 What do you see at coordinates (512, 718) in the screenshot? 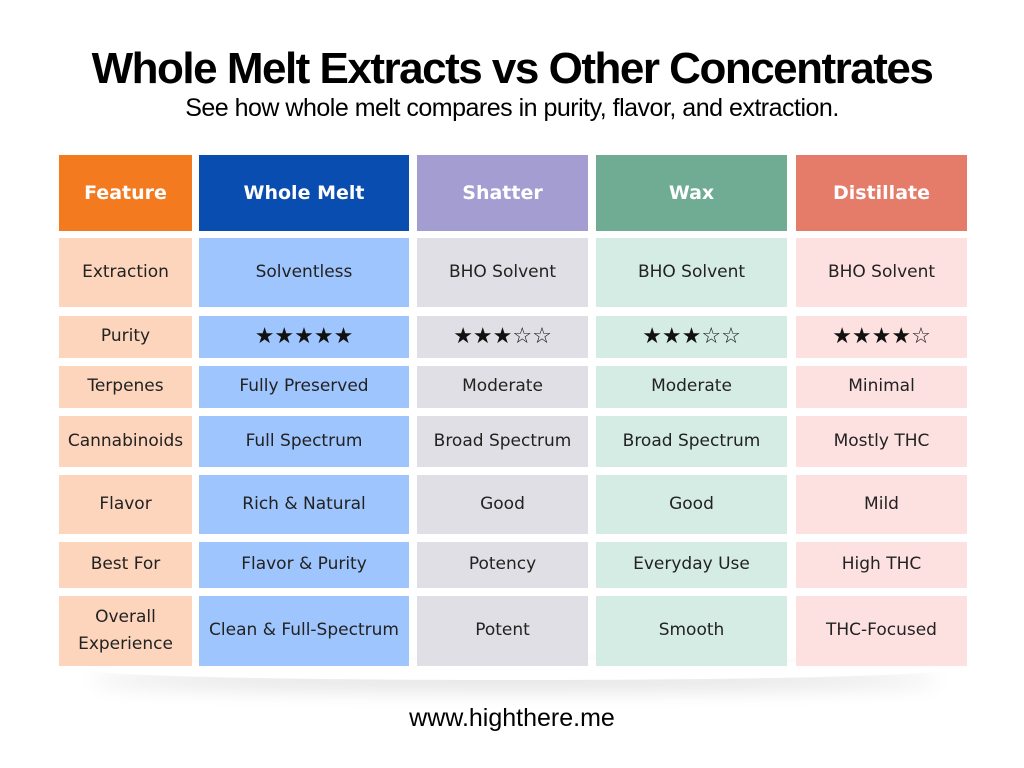
I see `footer-url: www.highthere.me` at bounding box center [512, 718].